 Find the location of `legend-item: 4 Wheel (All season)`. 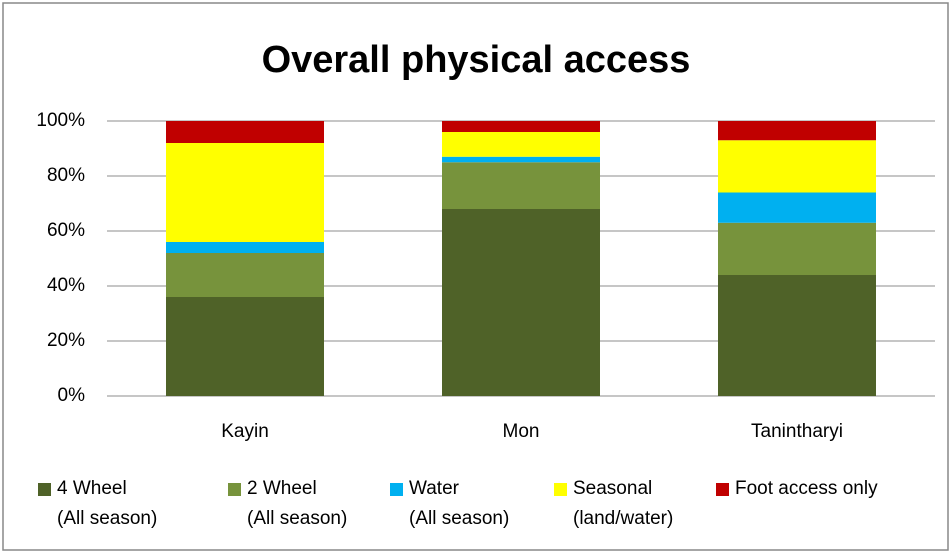

legend-item: 4 Wheel (All season) is located at coordinates (97, 504).